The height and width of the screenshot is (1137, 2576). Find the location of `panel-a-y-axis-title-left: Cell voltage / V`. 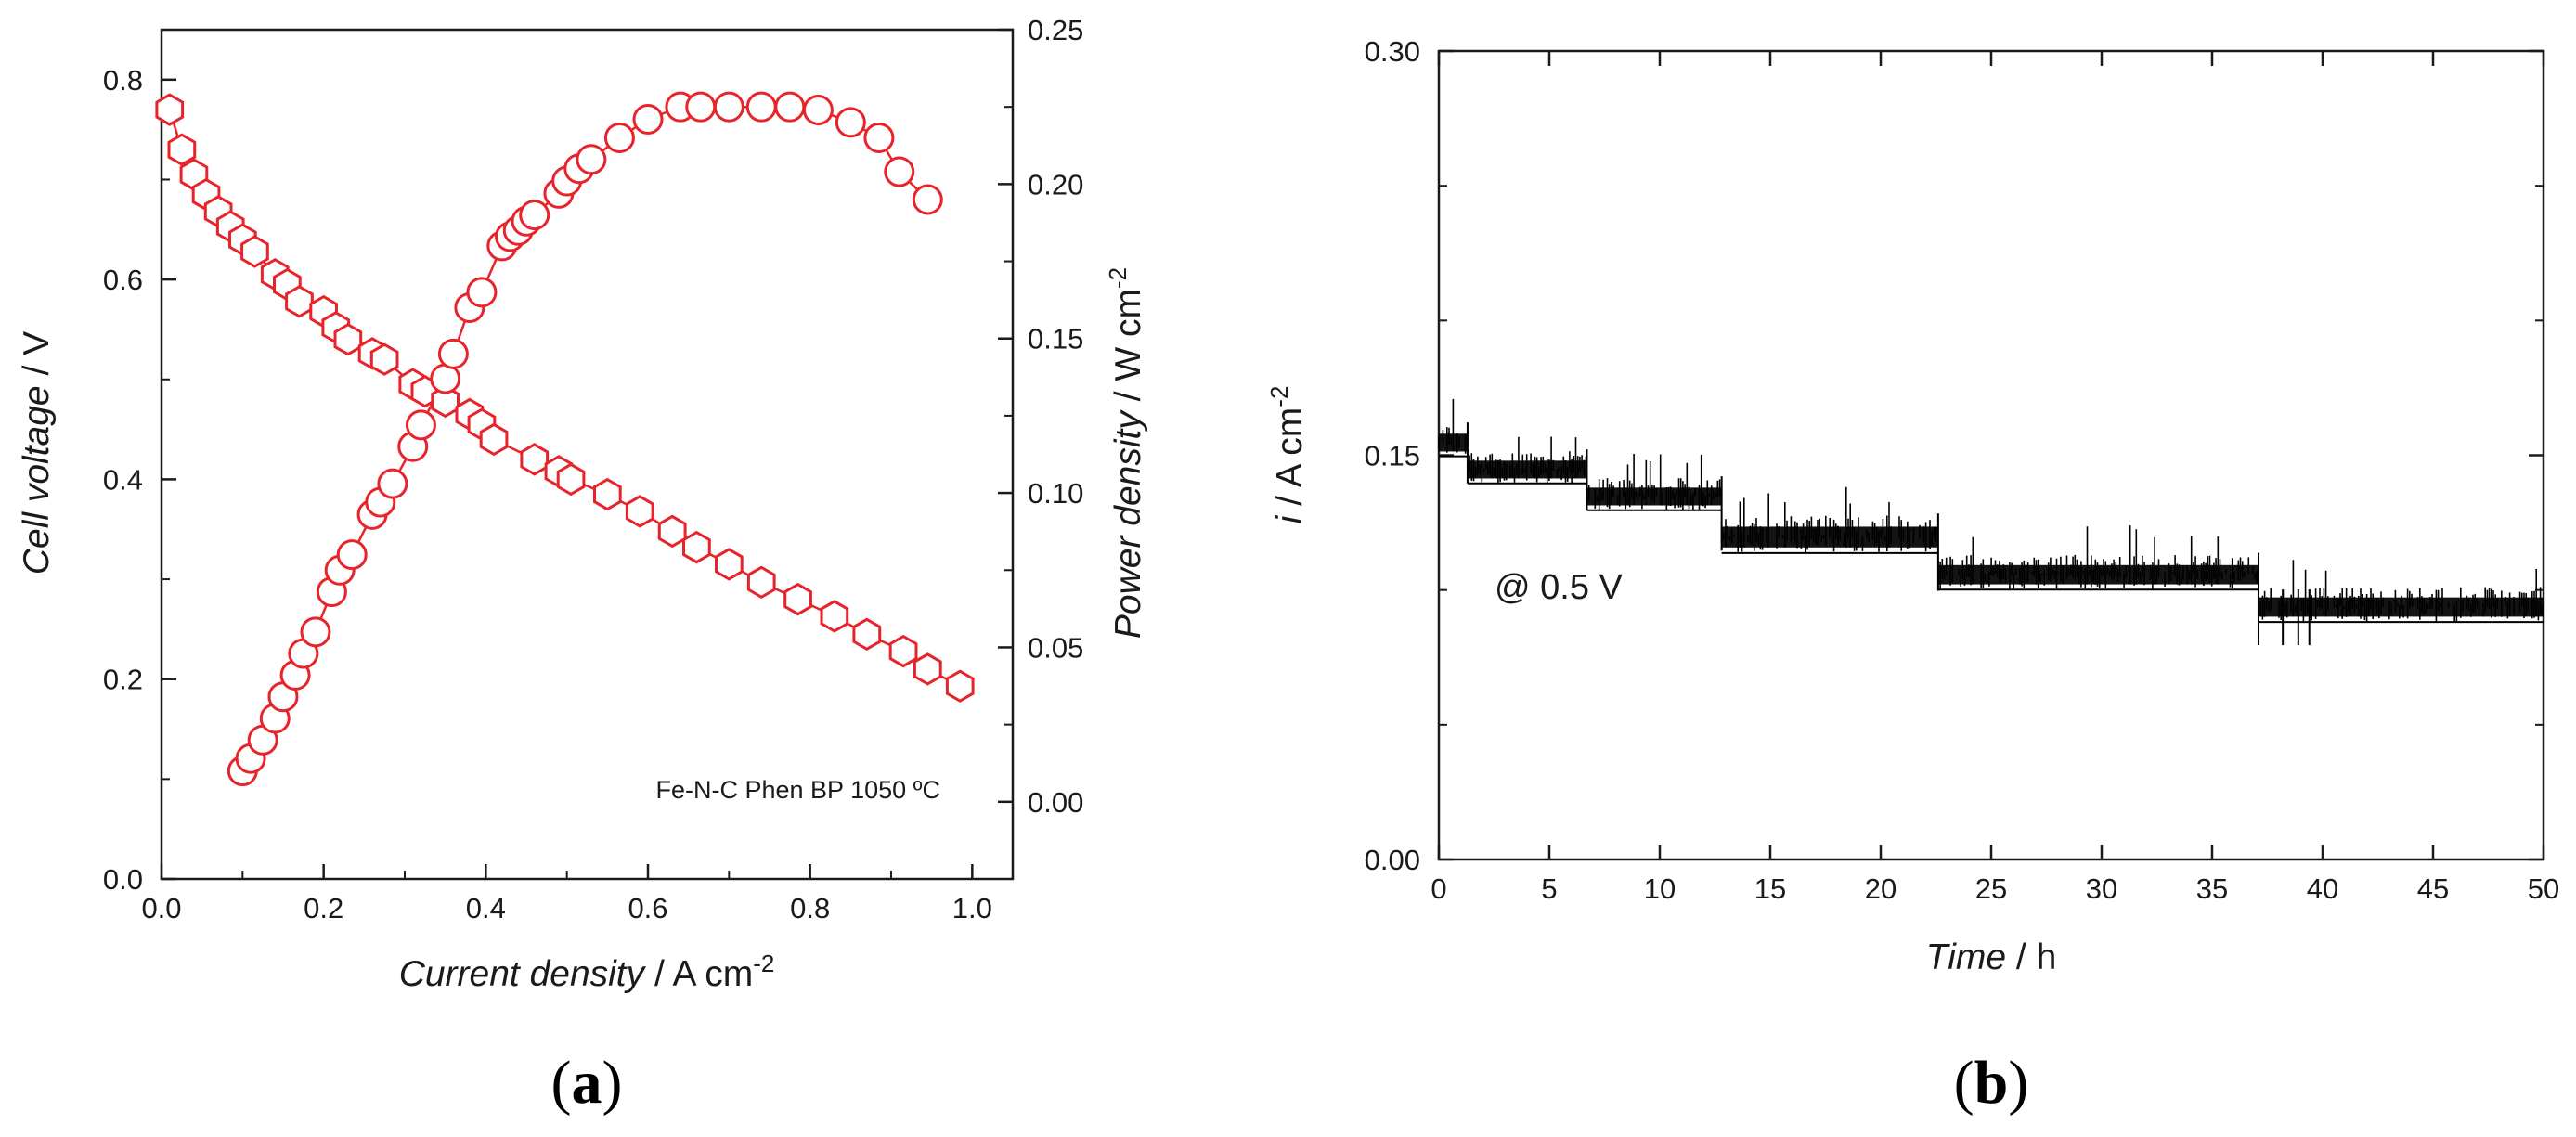

panel-a-y-axis-title-left: Cell voltage / V is located at coordinates (37, 453).